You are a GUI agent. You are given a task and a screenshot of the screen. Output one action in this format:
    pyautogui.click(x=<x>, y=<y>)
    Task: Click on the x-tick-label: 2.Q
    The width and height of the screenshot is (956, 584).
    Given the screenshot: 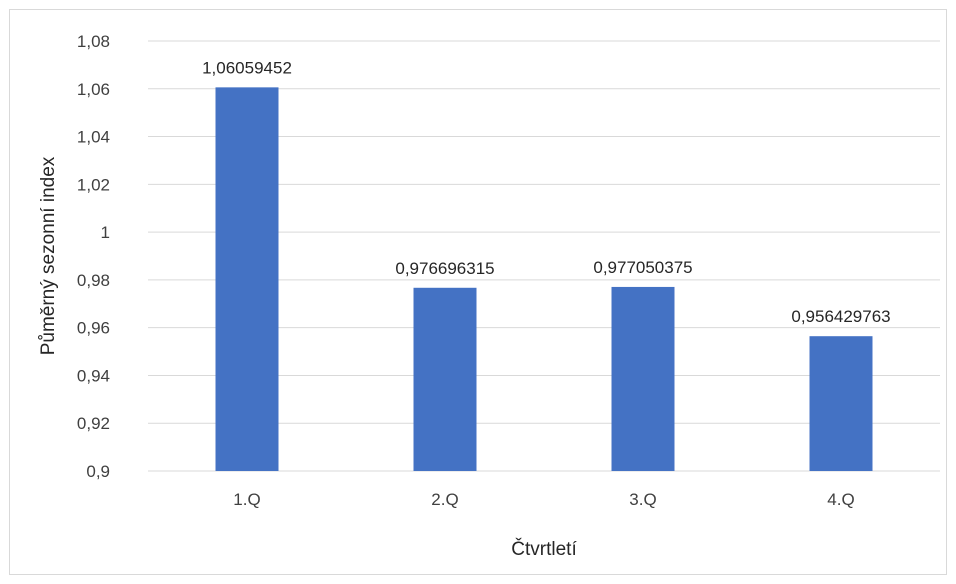 What is the action you would take?
    pyautogui.click(x=444, y=499)
    